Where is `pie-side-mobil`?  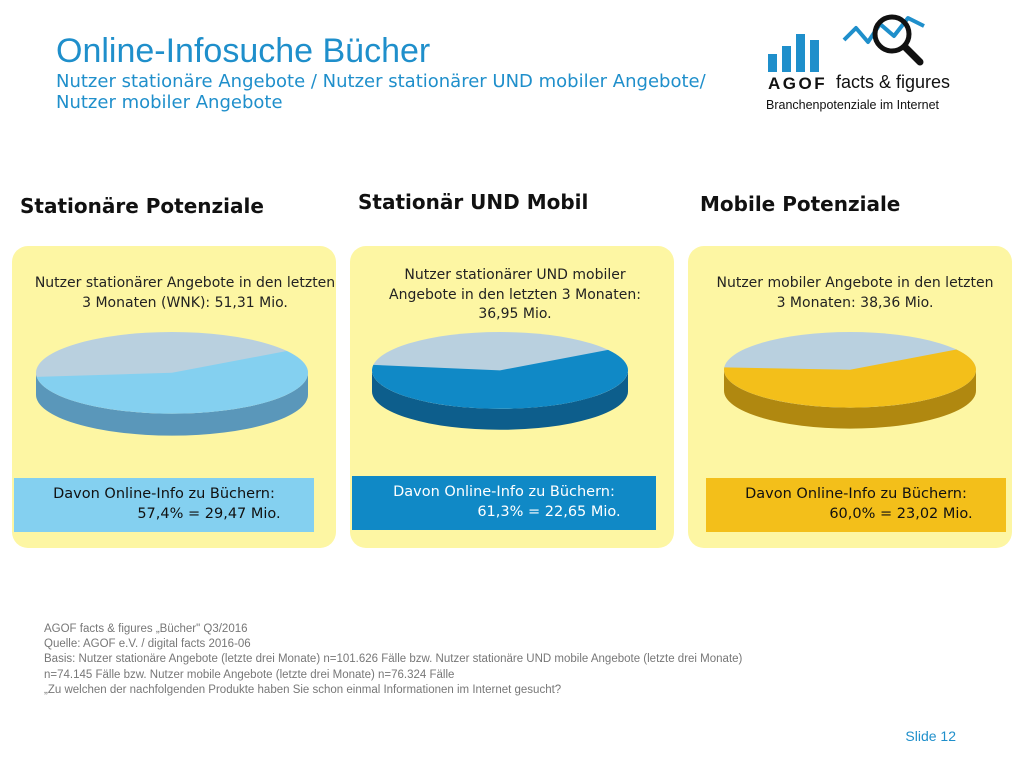 pie-side-mobil is located at coordinates (850, 399).